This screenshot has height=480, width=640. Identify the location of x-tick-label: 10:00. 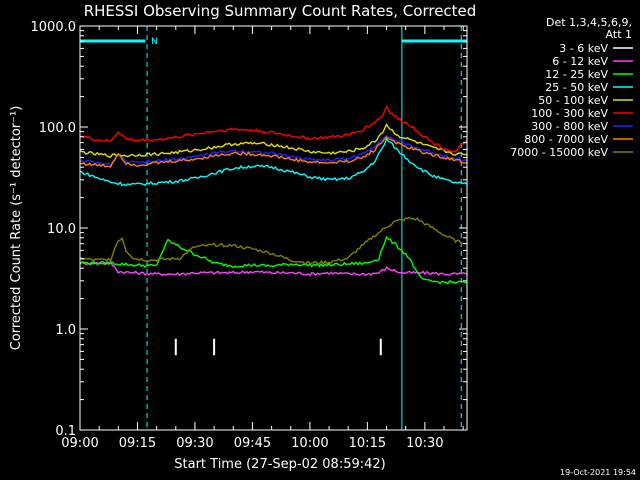
(309, 443).